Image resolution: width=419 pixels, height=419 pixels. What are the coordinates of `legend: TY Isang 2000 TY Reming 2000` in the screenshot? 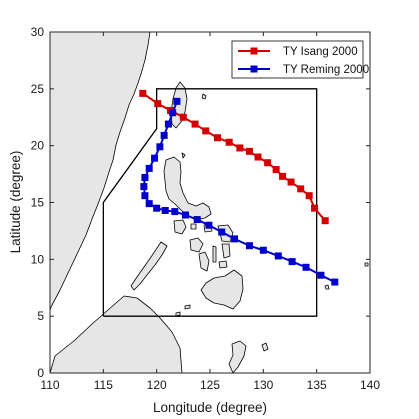 It's located at (300, 59).